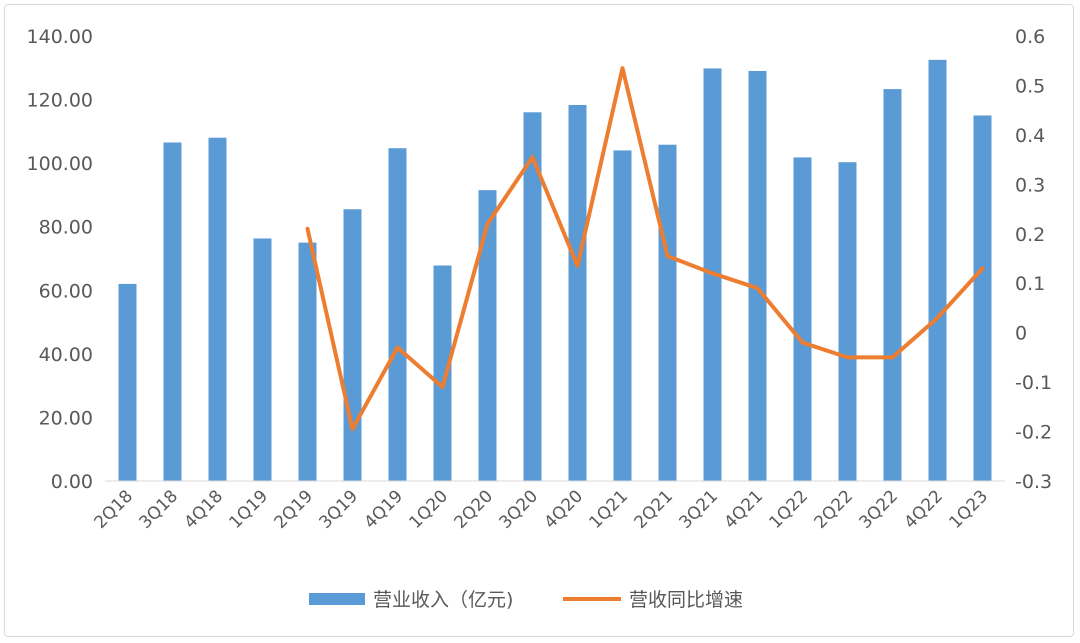  Describe the element at coordinates (248, 509) in the screenshot. I see `x-tick-label: 1Q19` at that location.